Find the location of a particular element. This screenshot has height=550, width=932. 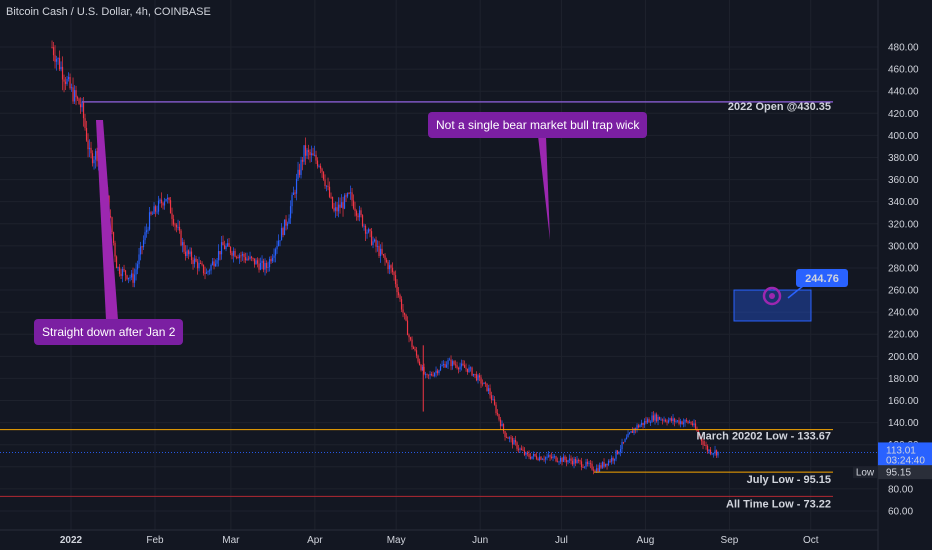

target-tag is located at coordinates (822, 278).